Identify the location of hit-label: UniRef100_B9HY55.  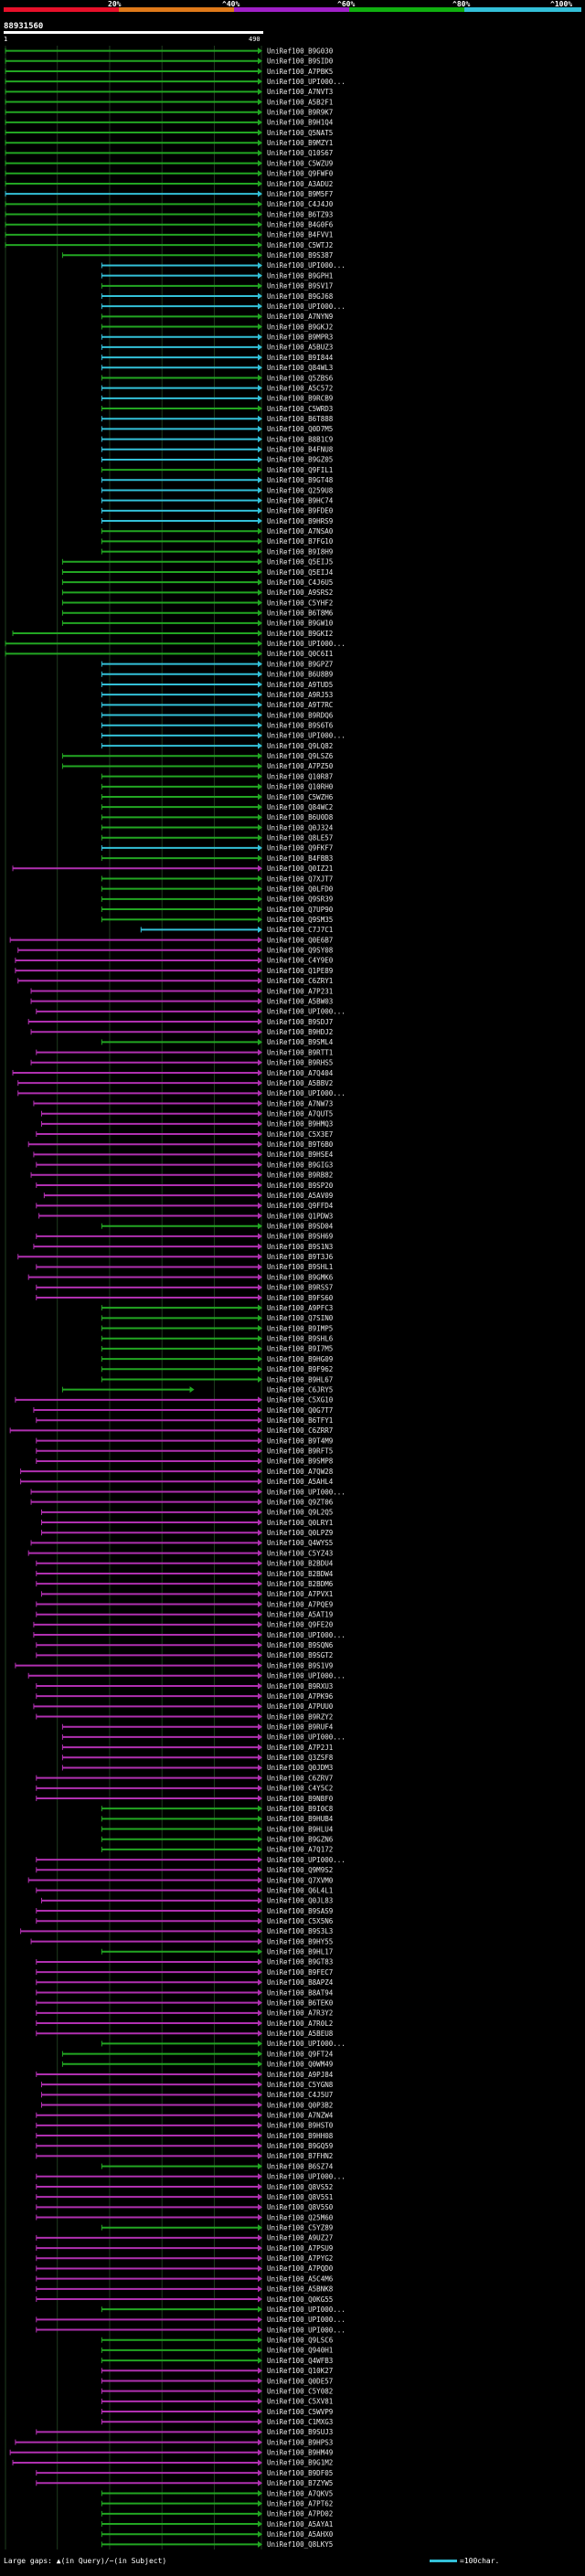
(300, 1941).